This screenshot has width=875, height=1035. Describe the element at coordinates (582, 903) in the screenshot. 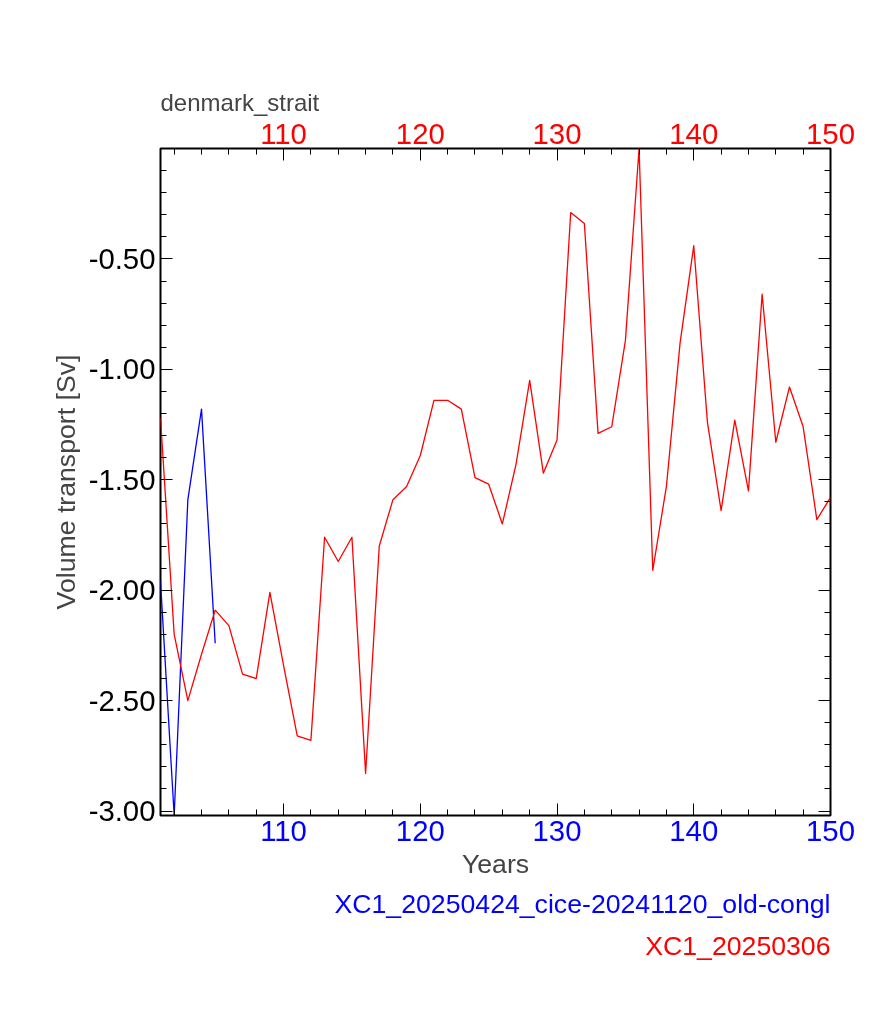

I see `text: XC1_20250424_cice-20241120_old-congl` at that location.